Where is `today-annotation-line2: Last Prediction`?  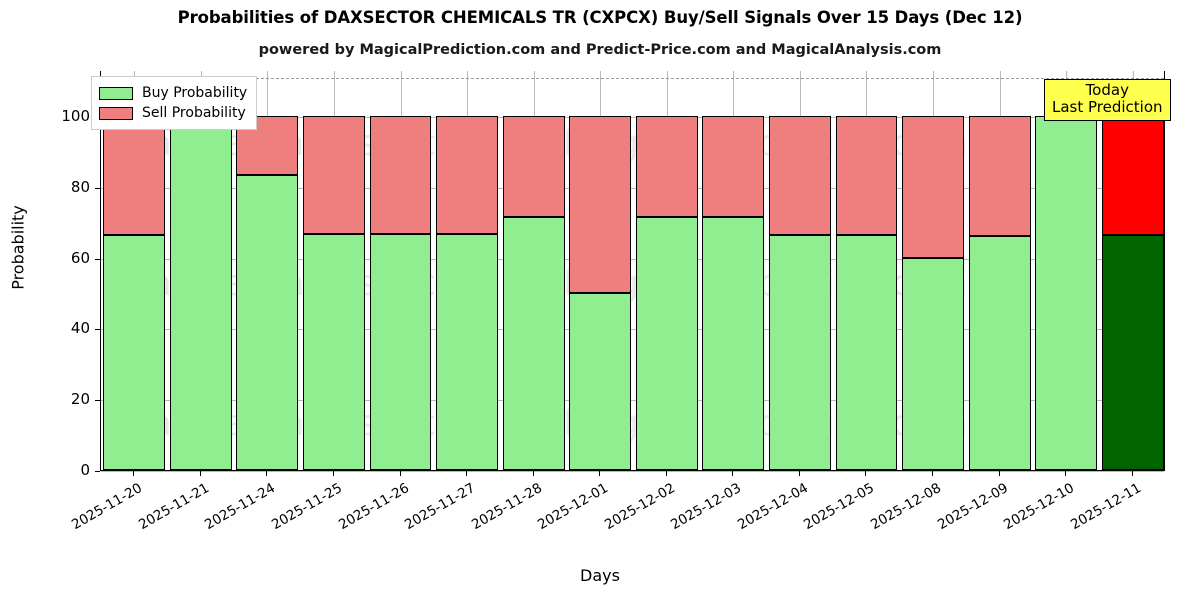
today-annotation-line2: Last Prediction is located at coordinates (1107, 106).